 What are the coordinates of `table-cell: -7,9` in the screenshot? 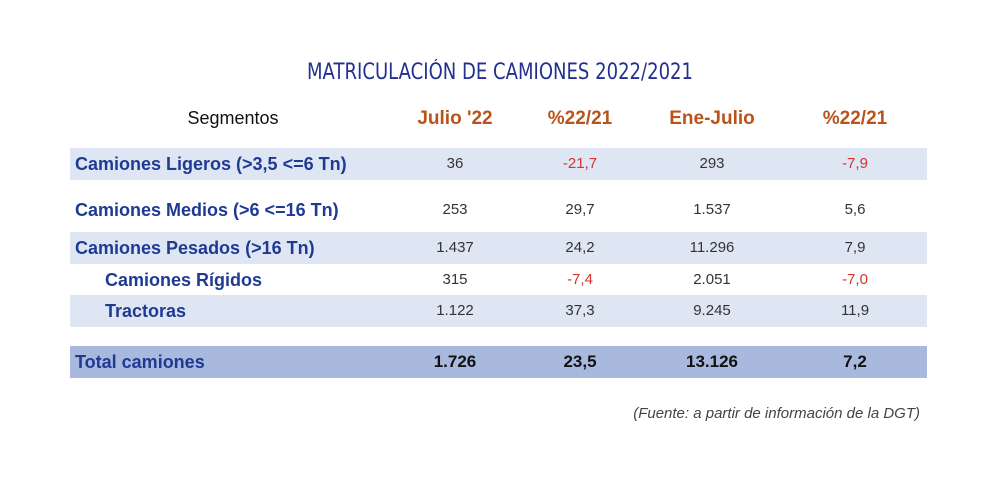 It's located at (855, 163).